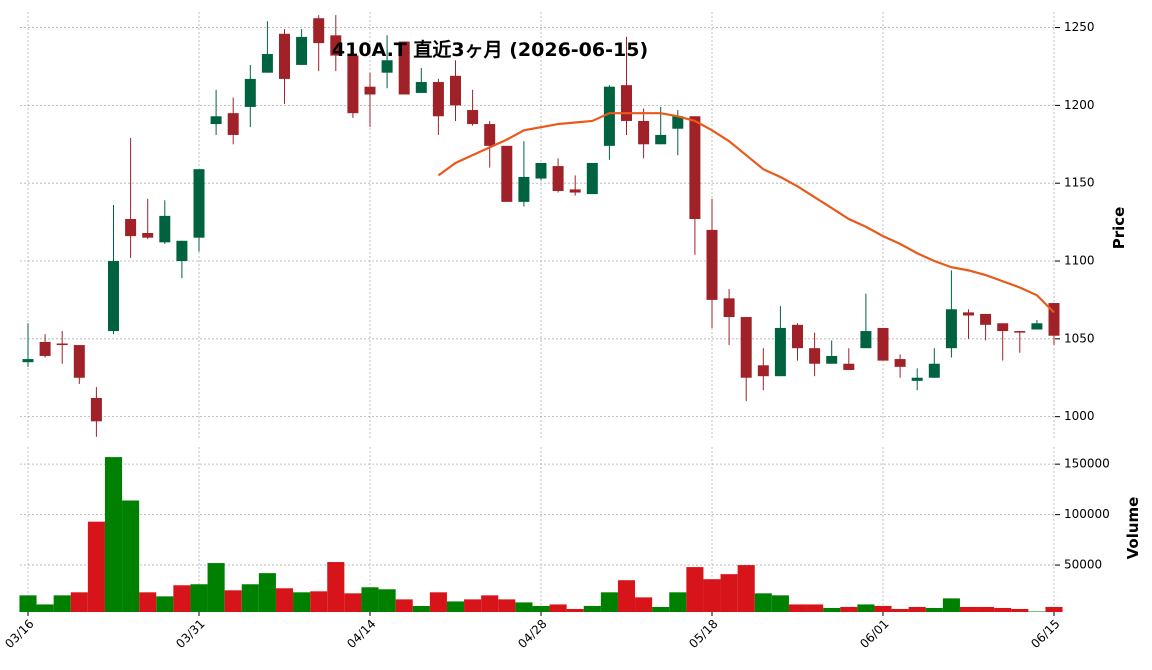  Describe the element at coordinates (1079, 261) in the screenshot. I see `y-tick-label: 1100` at that location.